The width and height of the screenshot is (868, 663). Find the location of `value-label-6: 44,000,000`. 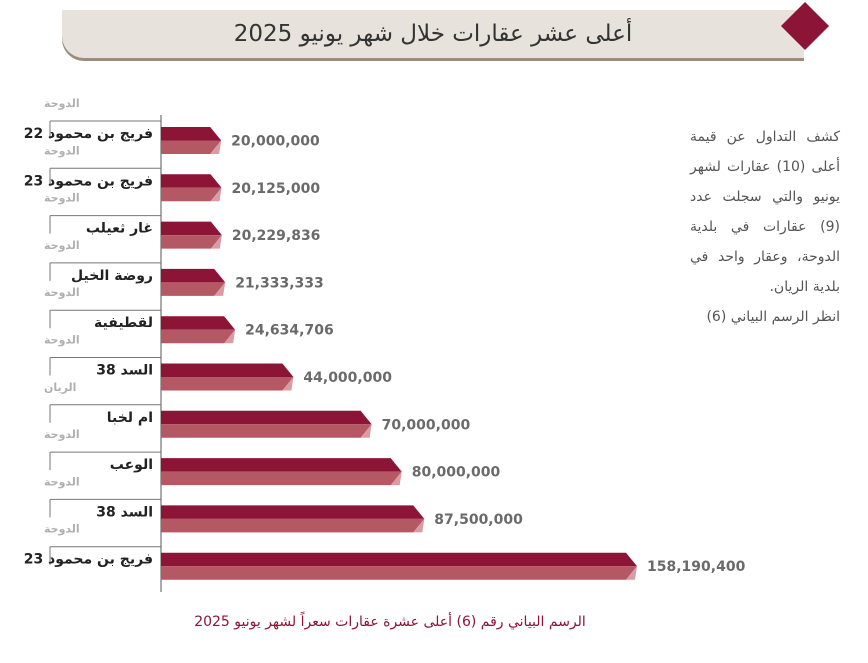

value-label-6: 44,000,000 is located at coordinates (347, 378).